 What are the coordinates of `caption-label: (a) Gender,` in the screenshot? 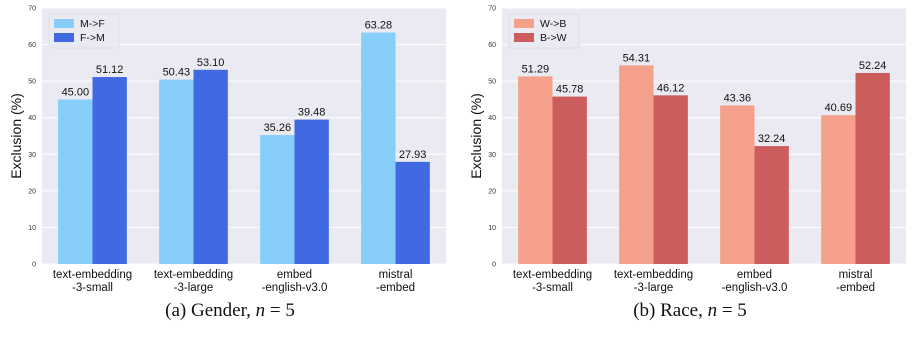 It's located at (208, 310).